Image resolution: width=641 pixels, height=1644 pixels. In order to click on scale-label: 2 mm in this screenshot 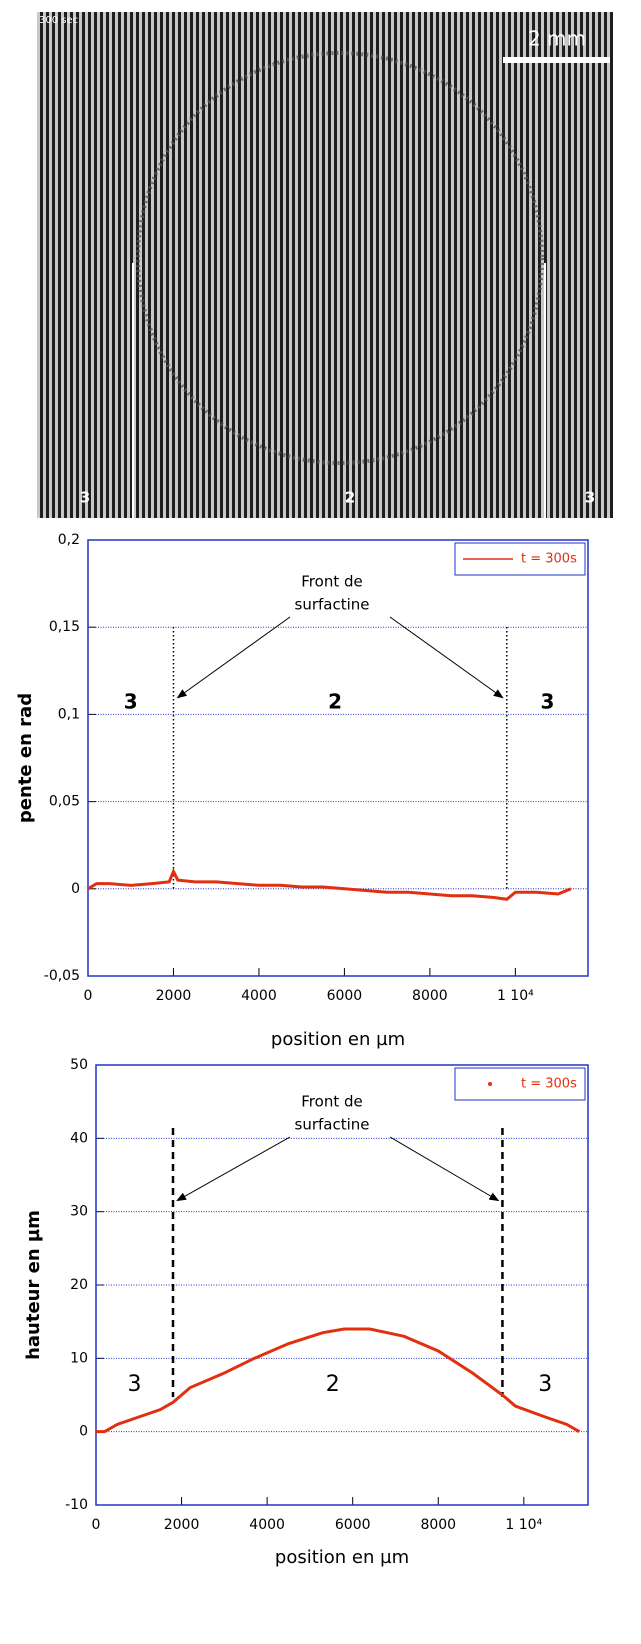, I will do `click(557, 39)`.